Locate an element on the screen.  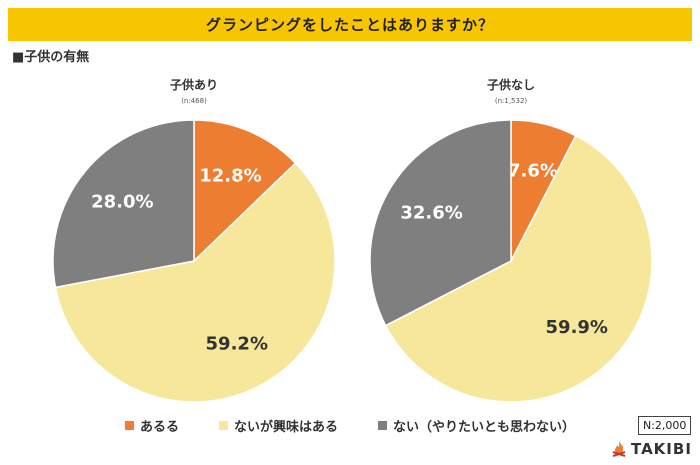
section-label: ■子供の有無 is located at coordinates (51, 57).